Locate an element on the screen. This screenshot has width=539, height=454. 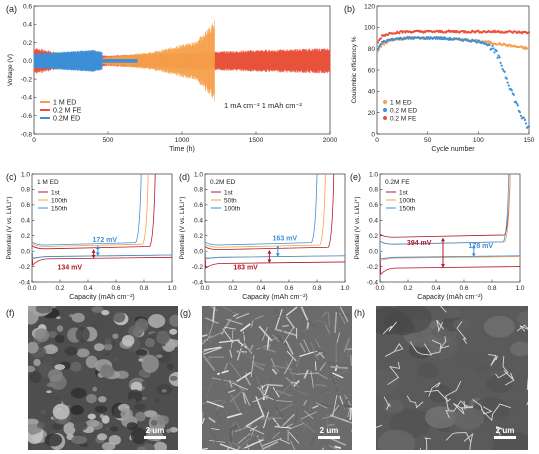
sem-image-g: (g) 2 um is located at coordinates (266, 378).